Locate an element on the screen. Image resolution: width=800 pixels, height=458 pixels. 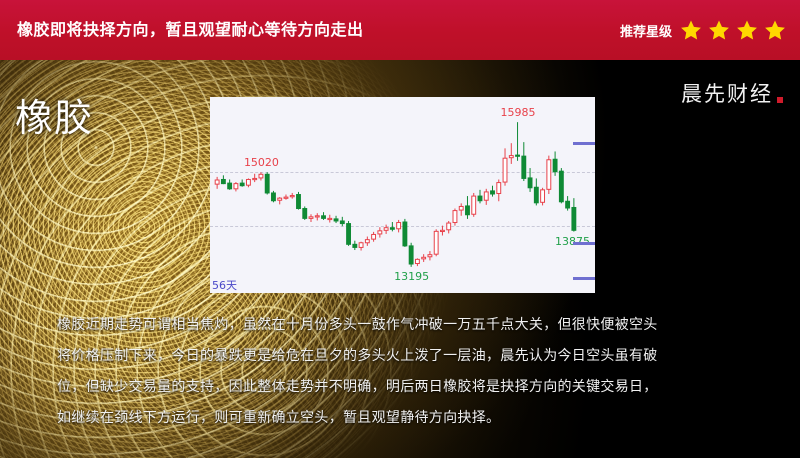
recommendation-rating: 推荐星级 is located at coordinates (703, 30).